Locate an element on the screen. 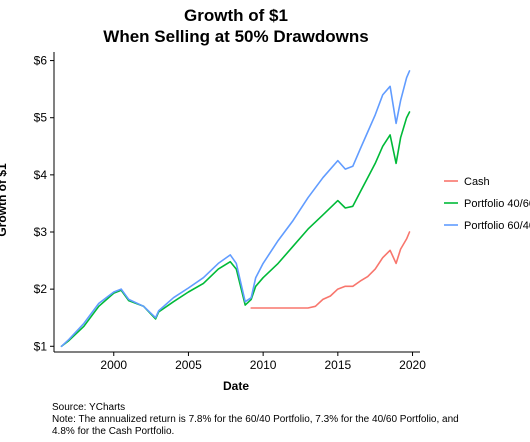 This screenshot has height=442, width=530. x-ticks: 2000 2005 2010 2015 2020 is located at coordinates (263, 362).